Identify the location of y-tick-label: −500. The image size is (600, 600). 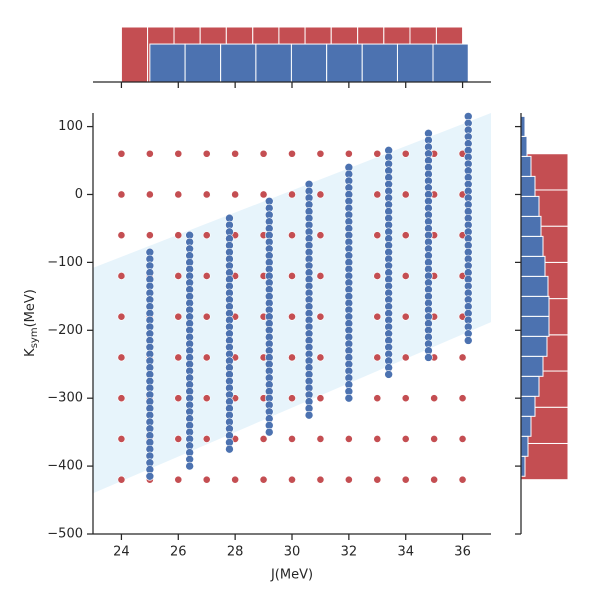
(65, 534).